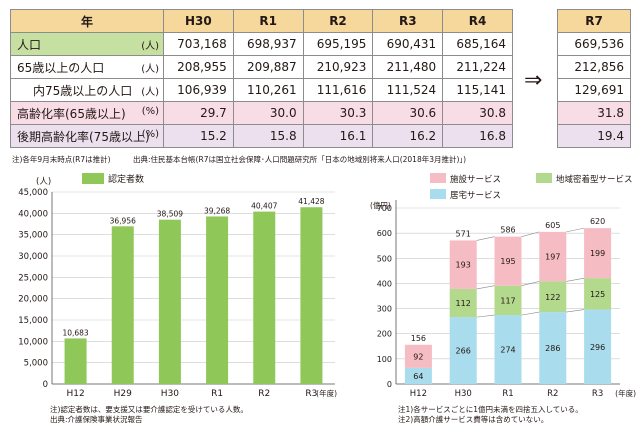  Describe the element at coordinates (217, 394) in the screenshot. I see `x-tick-label: R1` at that location.